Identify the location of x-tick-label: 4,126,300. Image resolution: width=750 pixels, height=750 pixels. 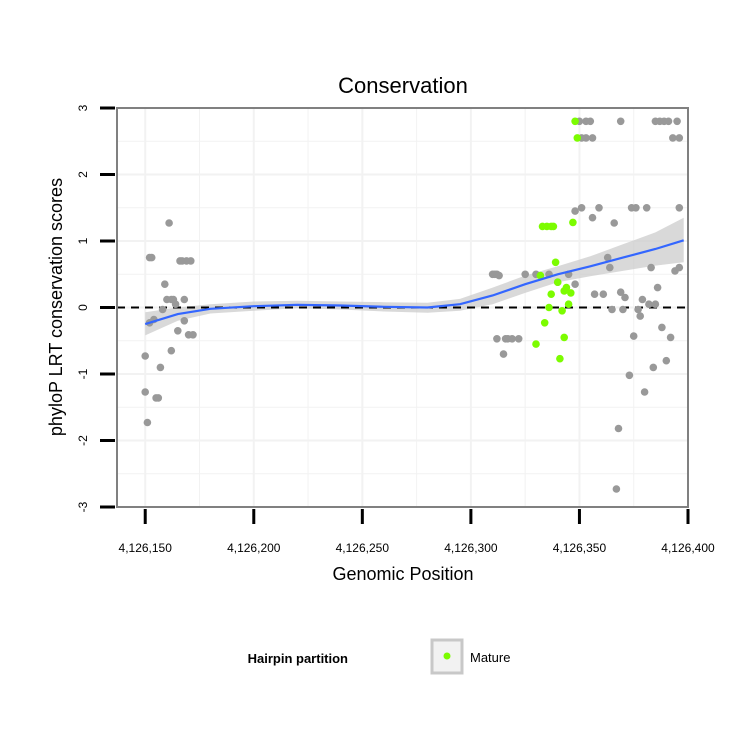
(471, 548).